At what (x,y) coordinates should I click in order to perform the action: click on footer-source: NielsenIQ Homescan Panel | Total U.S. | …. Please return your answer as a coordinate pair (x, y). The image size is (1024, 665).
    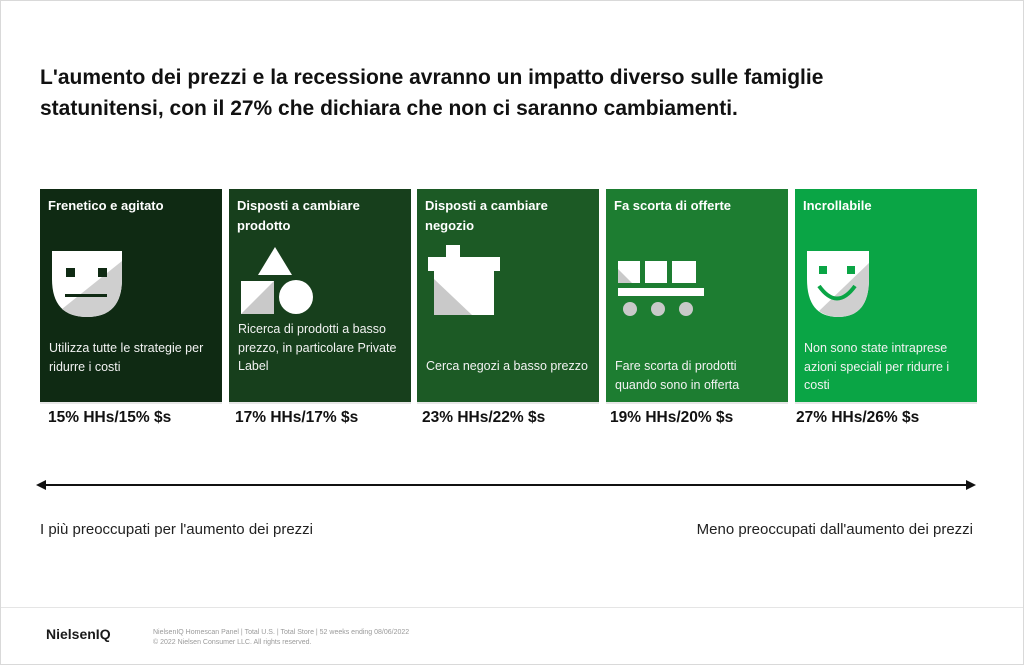
    Looking at the image, I should click on (281, 638).